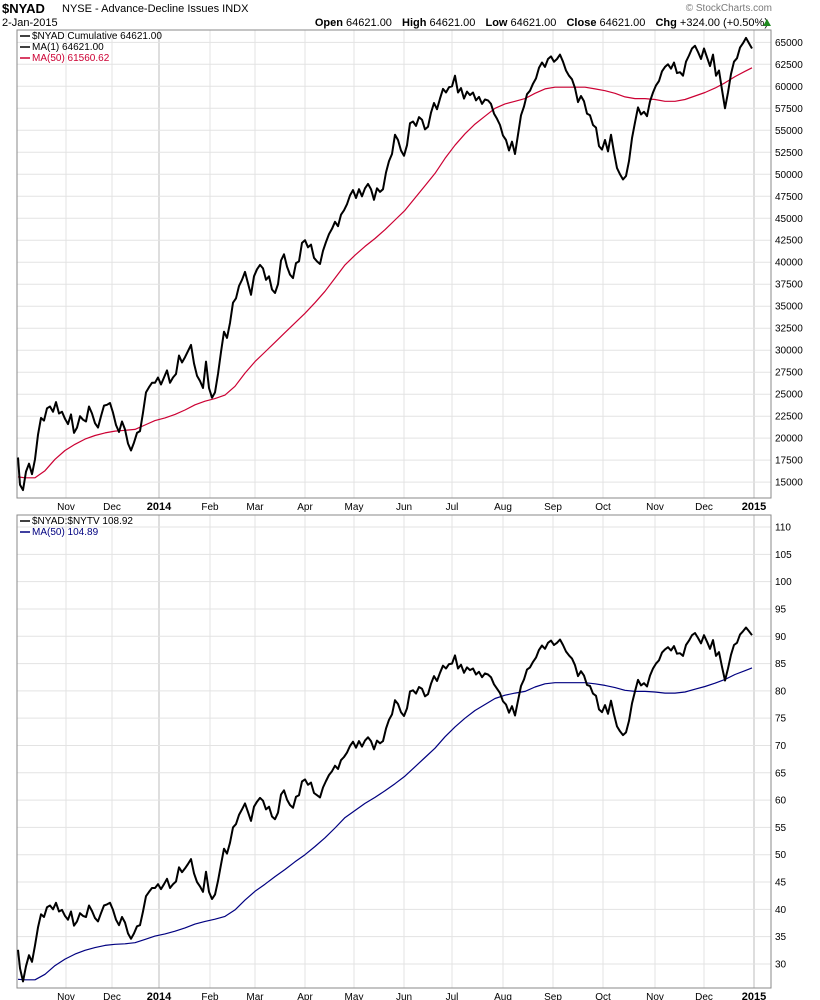  I want to click on y-tick-label: 50, so click(781, 855).